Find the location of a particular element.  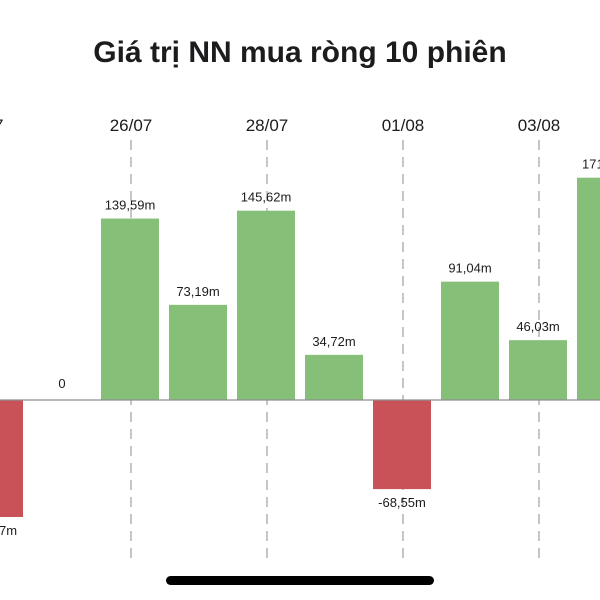

data-label: 46,03m is located at coordinates (537, 326).